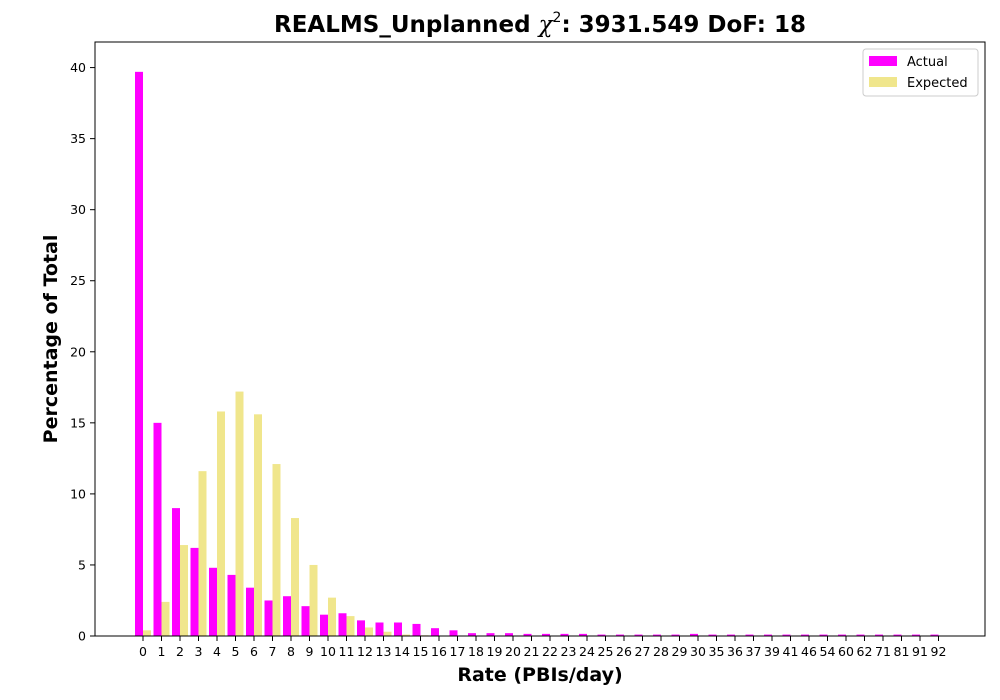 The height and width of the screenshot is (700, 1000). Describe the element at coordinates (78, 280) in the screenshot. I see `y-tick-label: 25` at that location.